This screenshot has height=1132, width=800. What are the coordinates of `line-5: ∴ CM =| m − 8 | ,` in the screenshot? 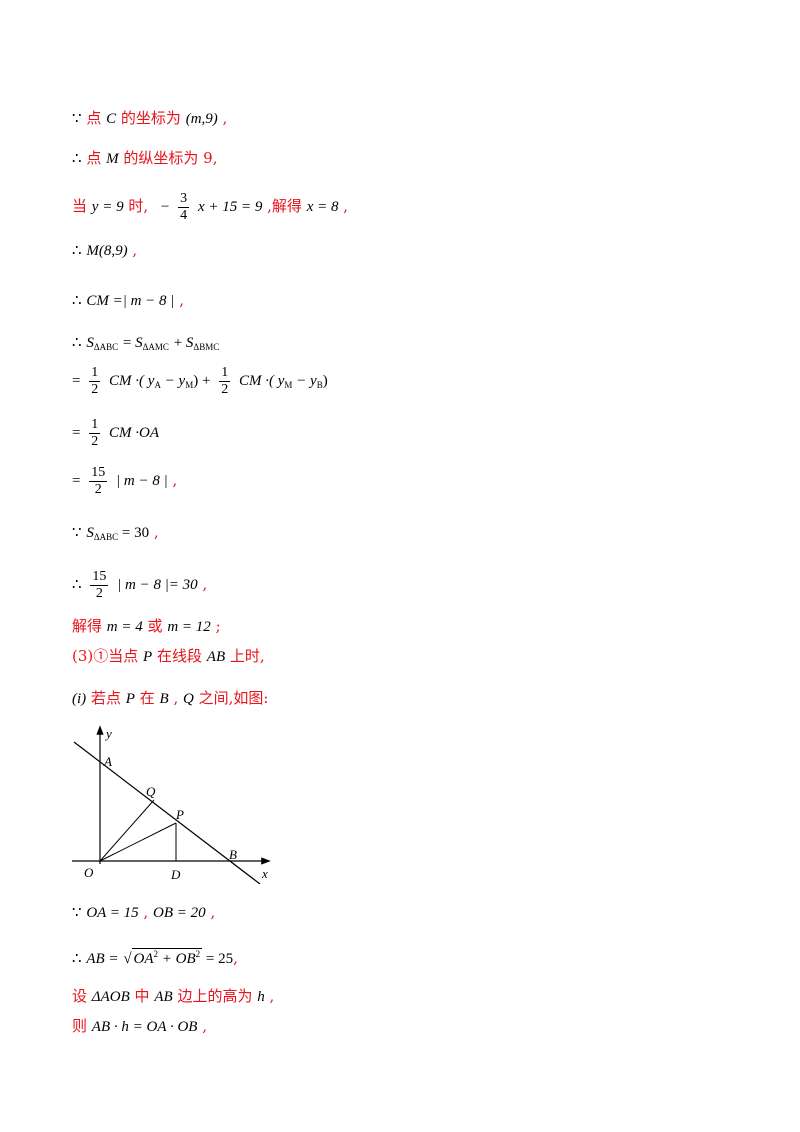 It's located at (128, 300).